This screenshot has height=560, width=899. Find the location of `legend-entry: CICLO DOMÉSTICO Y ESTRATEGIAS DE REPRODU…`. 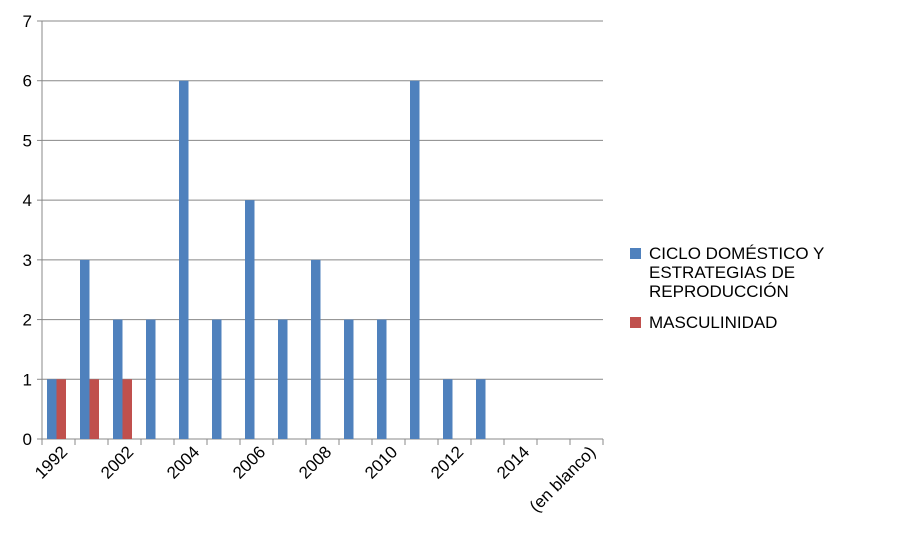

legend-entry: CICLO DOMÉSTICO Y ESTRATEGIAS DE REPRODU… is located at coordinates (755, 272).